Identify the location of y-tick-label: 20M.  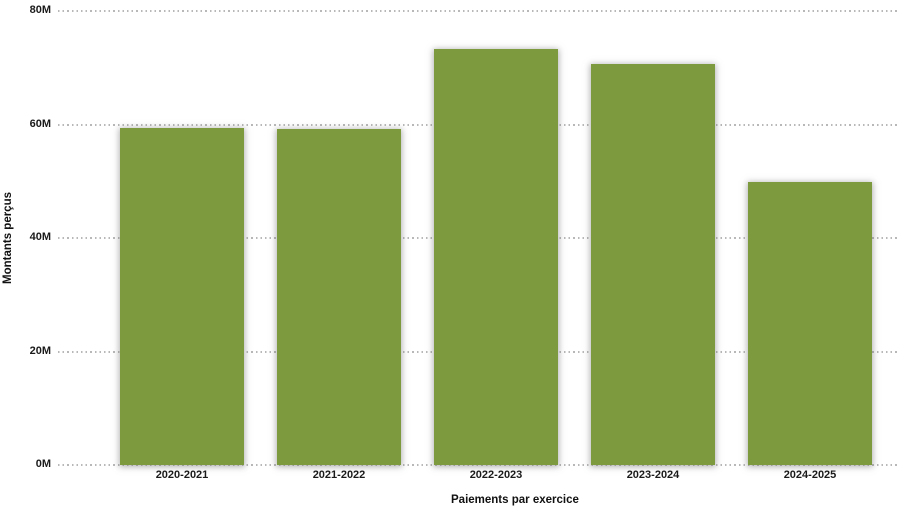
(40, 350).